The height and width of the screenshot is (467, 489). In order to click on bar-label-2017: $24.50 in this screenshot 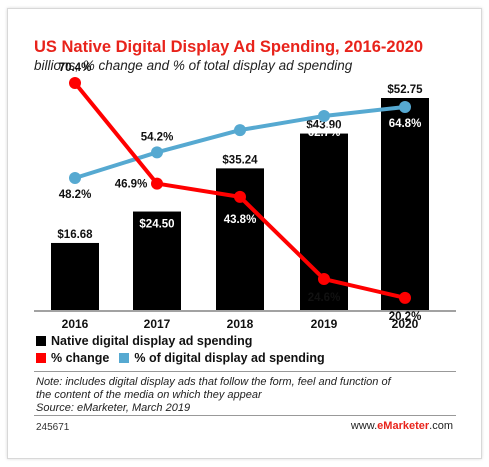, I will do `click(156, 225)`.